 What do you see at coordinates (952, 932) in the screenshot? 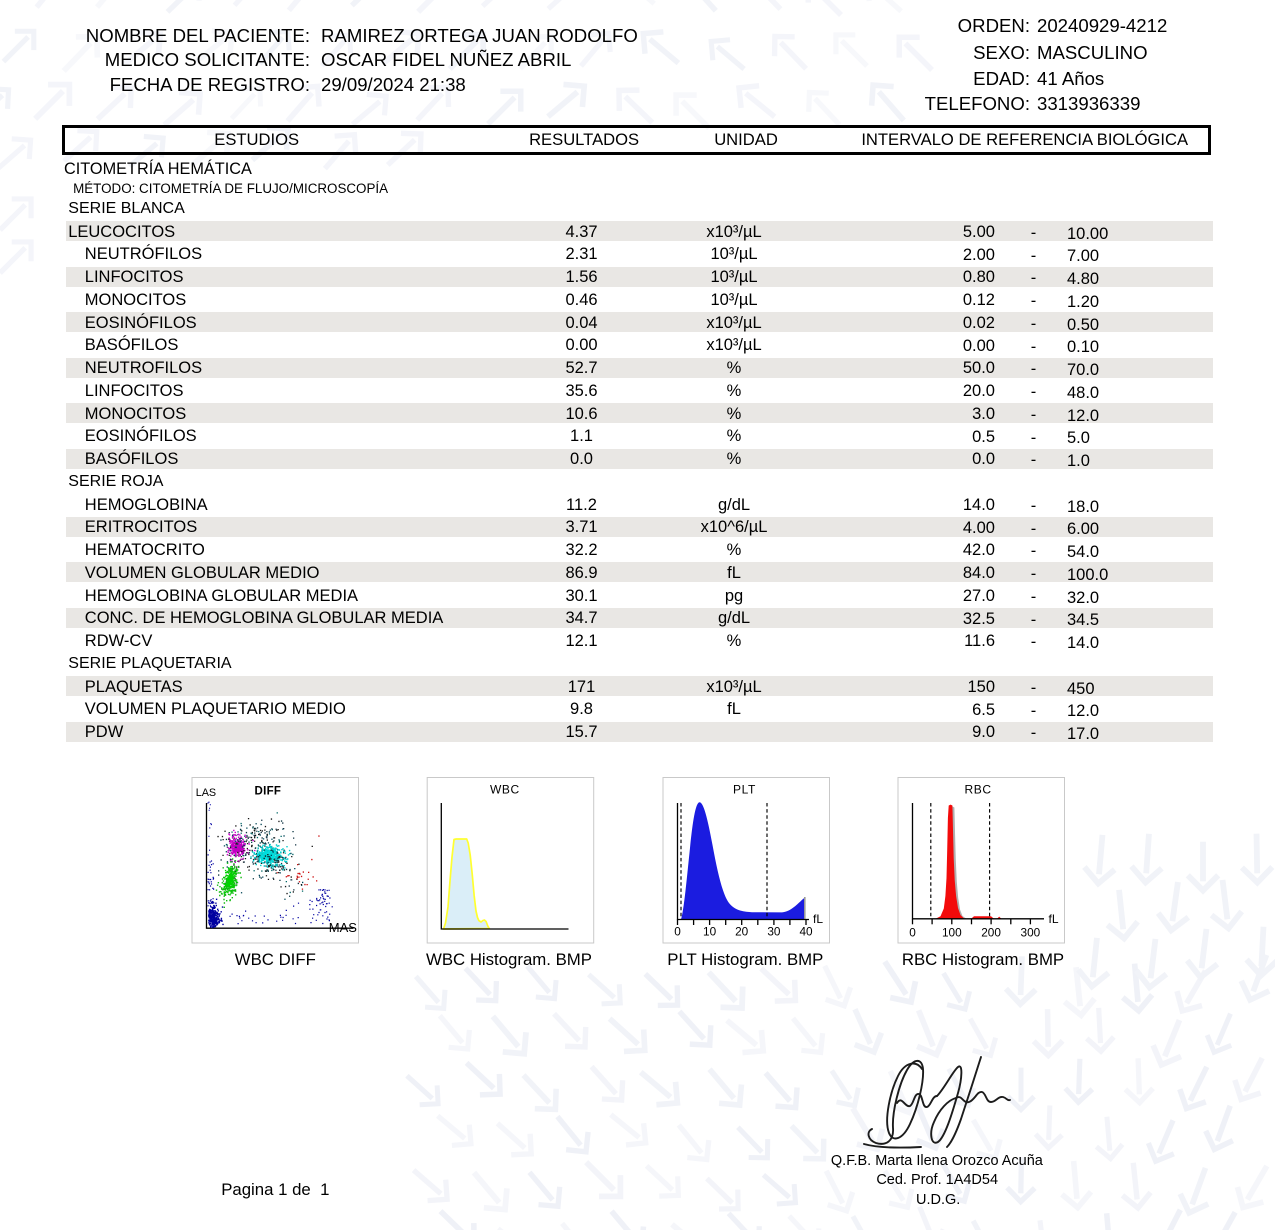
I see `svg-text: 100` at bounding box center [952, 932].